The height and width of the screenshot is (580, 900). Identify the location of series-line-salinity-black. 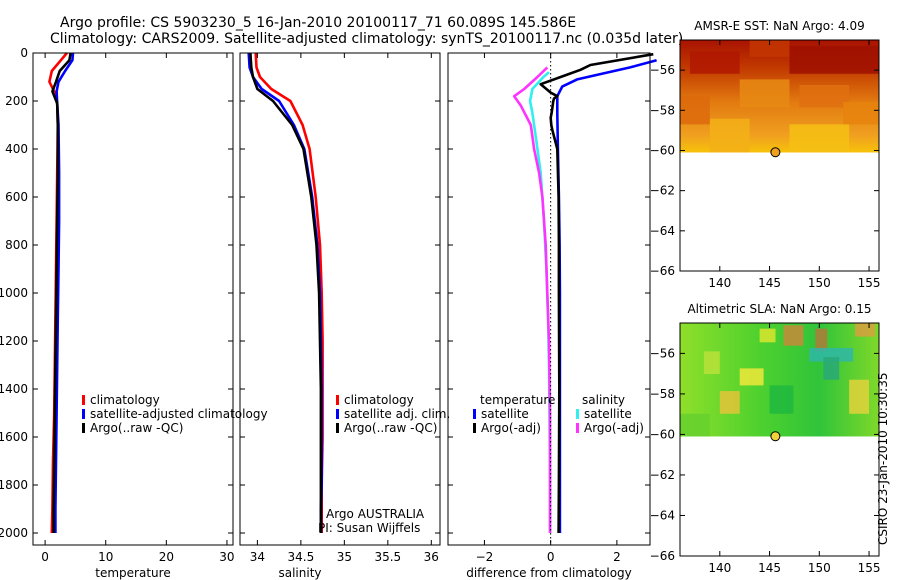
(286, 292).